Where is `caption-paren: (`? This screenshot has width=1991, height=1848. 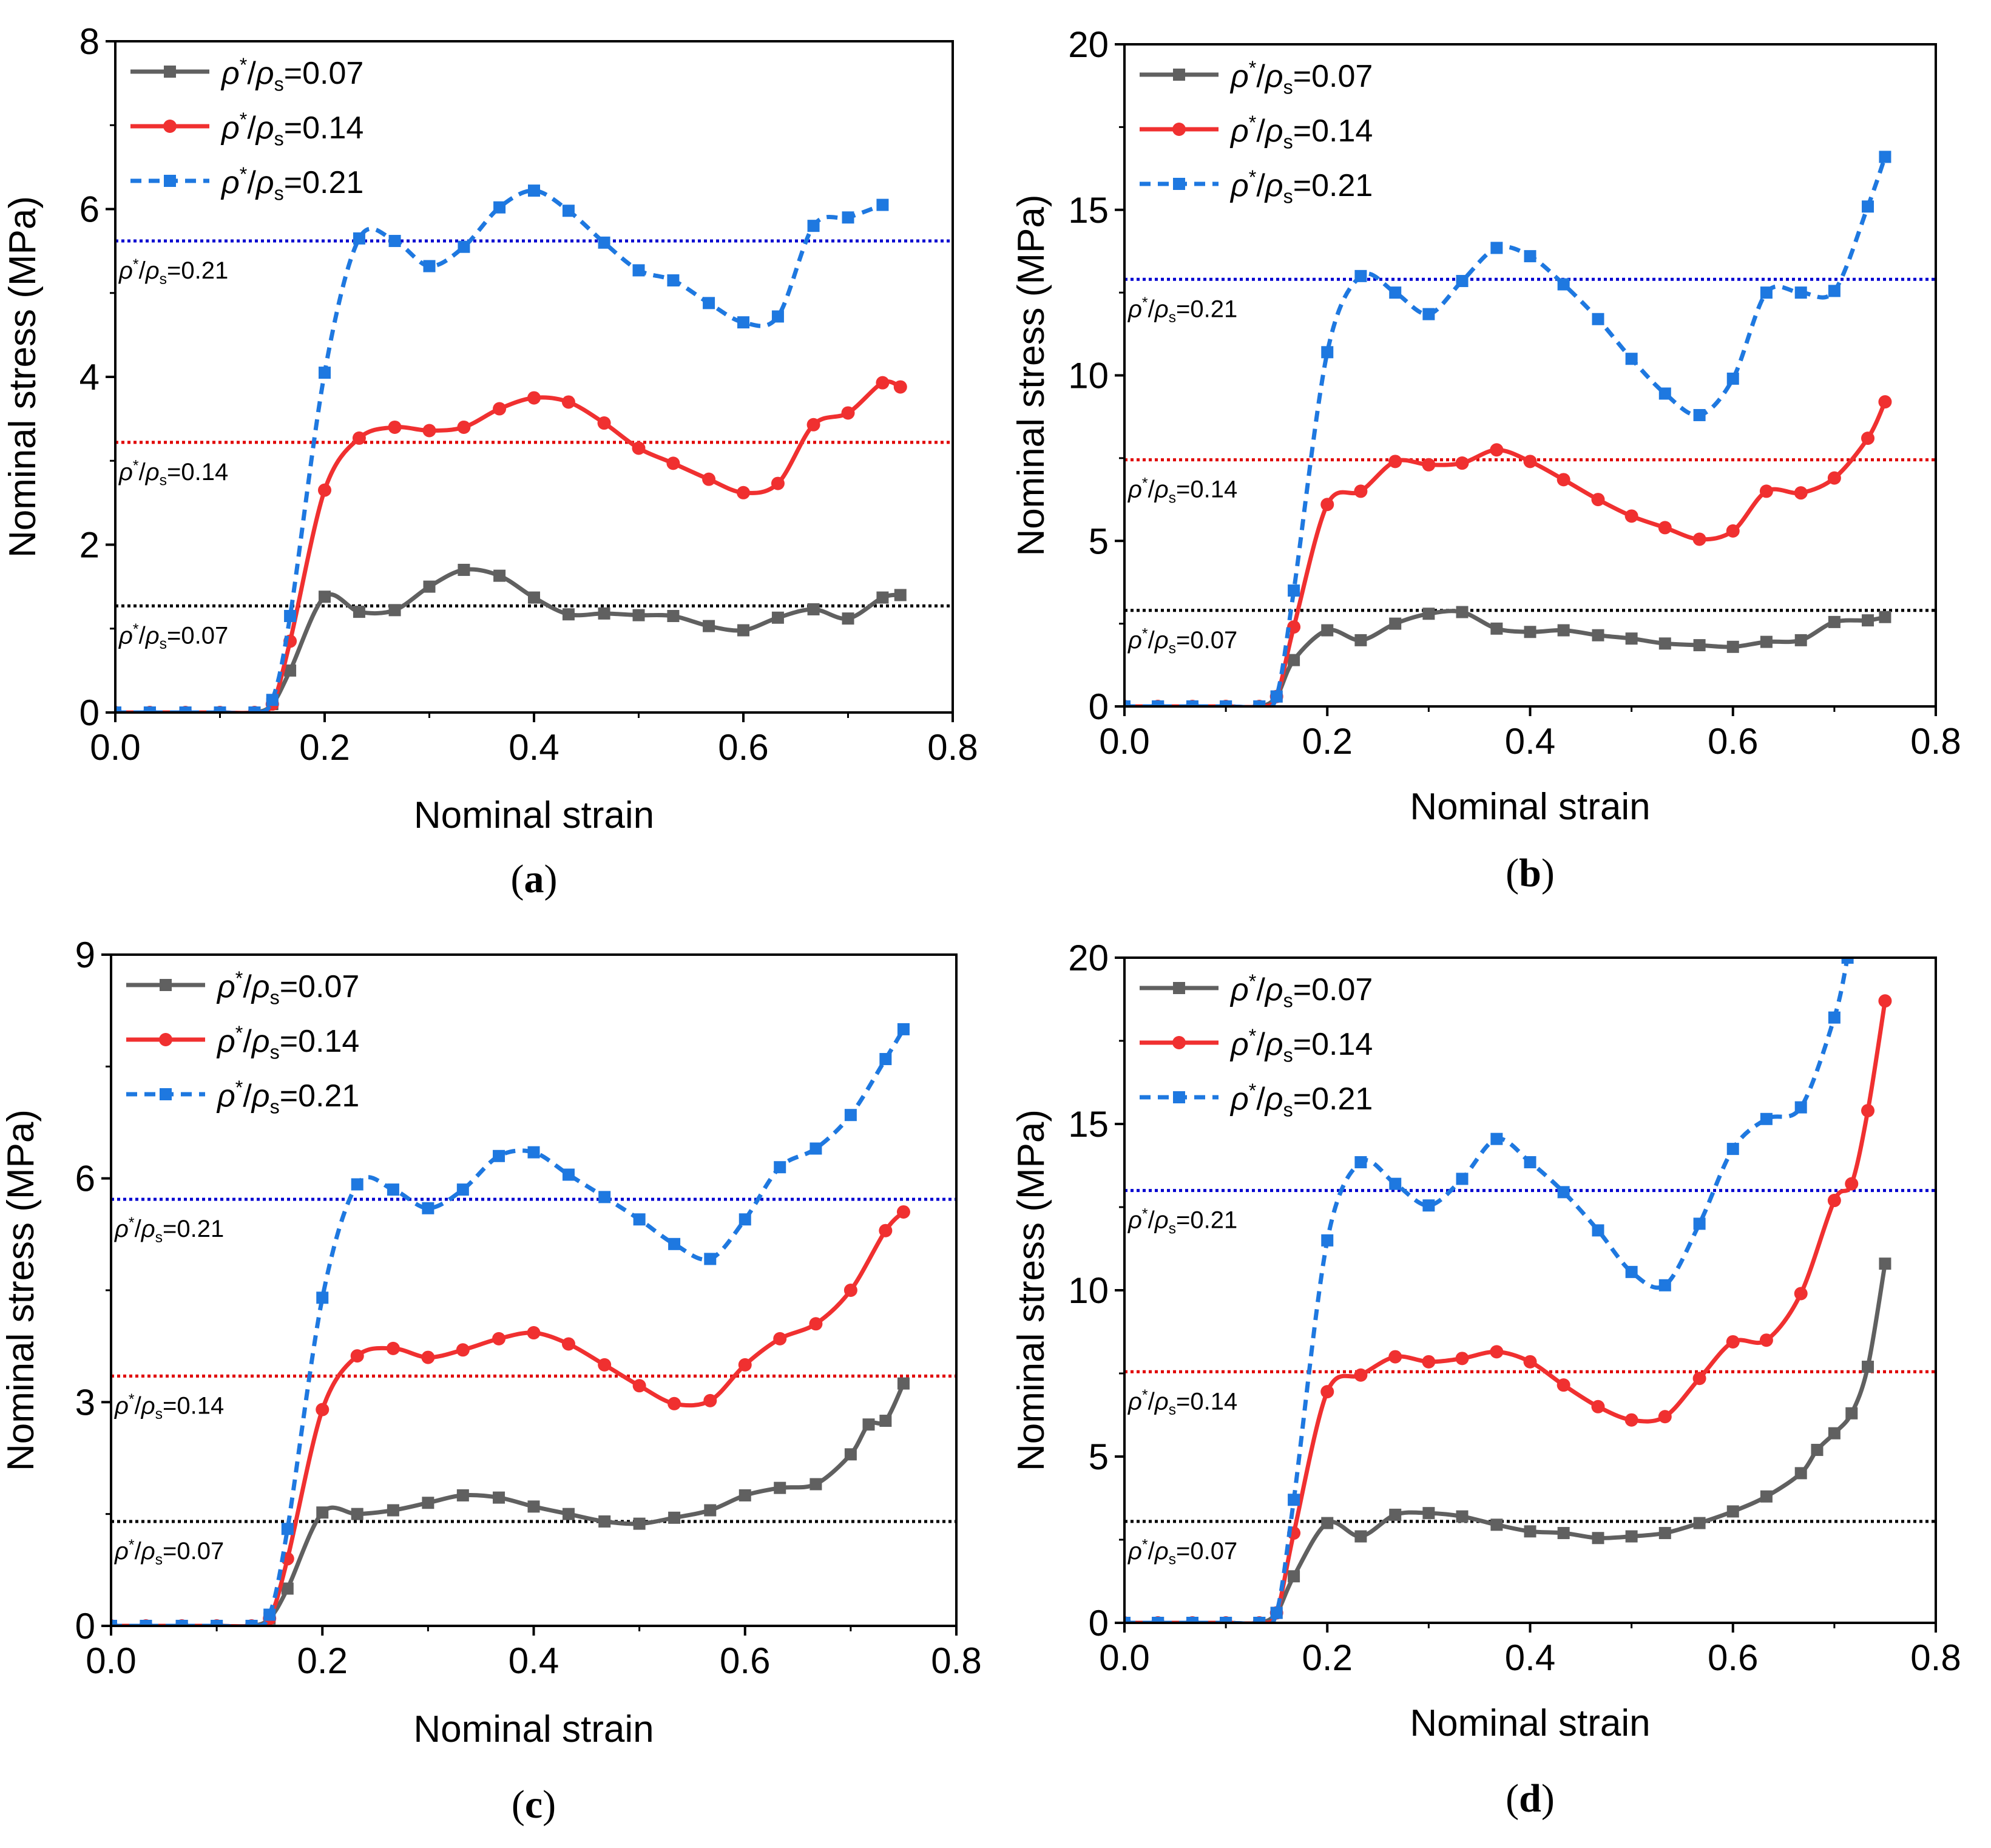
caption-paren: ( is located at coordinates (1512, 873).